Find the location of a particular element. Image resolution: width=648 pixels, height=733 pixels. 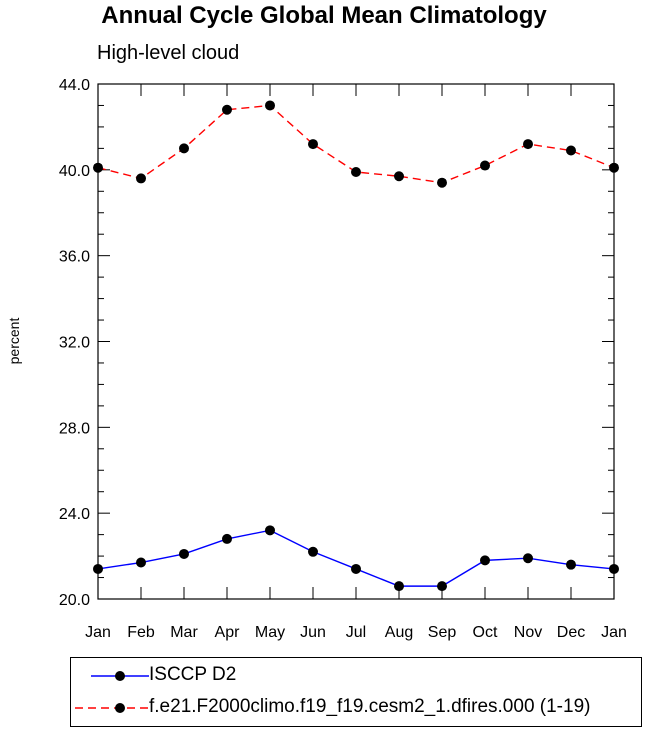

y-tick-label: 36.0 is located at coordinates (74, 257).